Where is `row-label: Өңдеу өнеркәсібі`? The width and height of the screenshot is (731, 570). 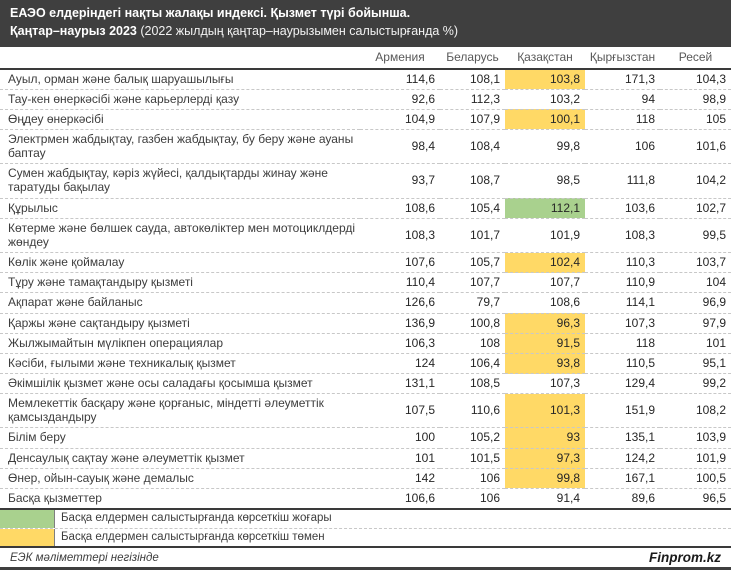
row-label: Өңдеу өнеркәсібі is located at coordinates (180, 119).